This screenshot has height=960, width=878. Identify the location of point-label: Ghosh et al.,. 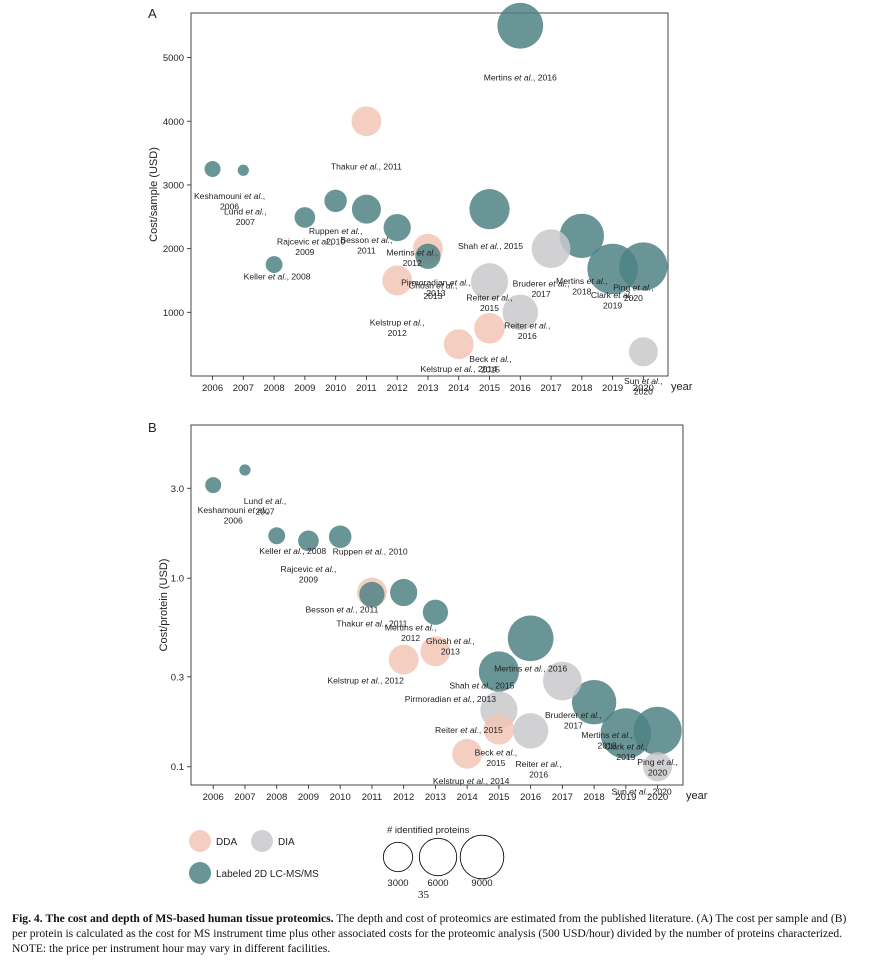
(433, 285).